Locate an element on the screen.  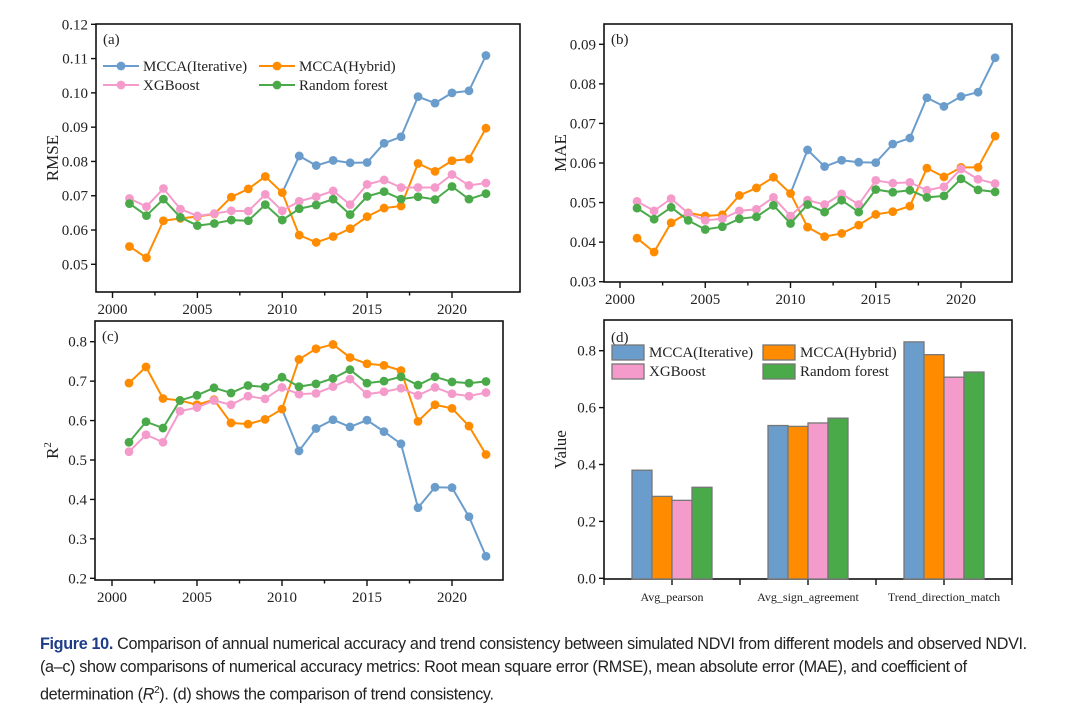
legend-label: MCCA(Hybrid) is located at coordinates (848, 353).